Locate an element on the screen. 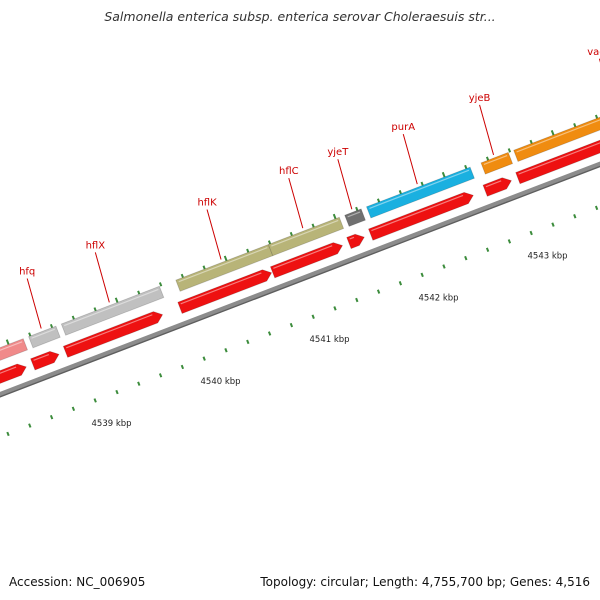  accession-text: Accession: NC_006905 is located at coordinates (77, 582).